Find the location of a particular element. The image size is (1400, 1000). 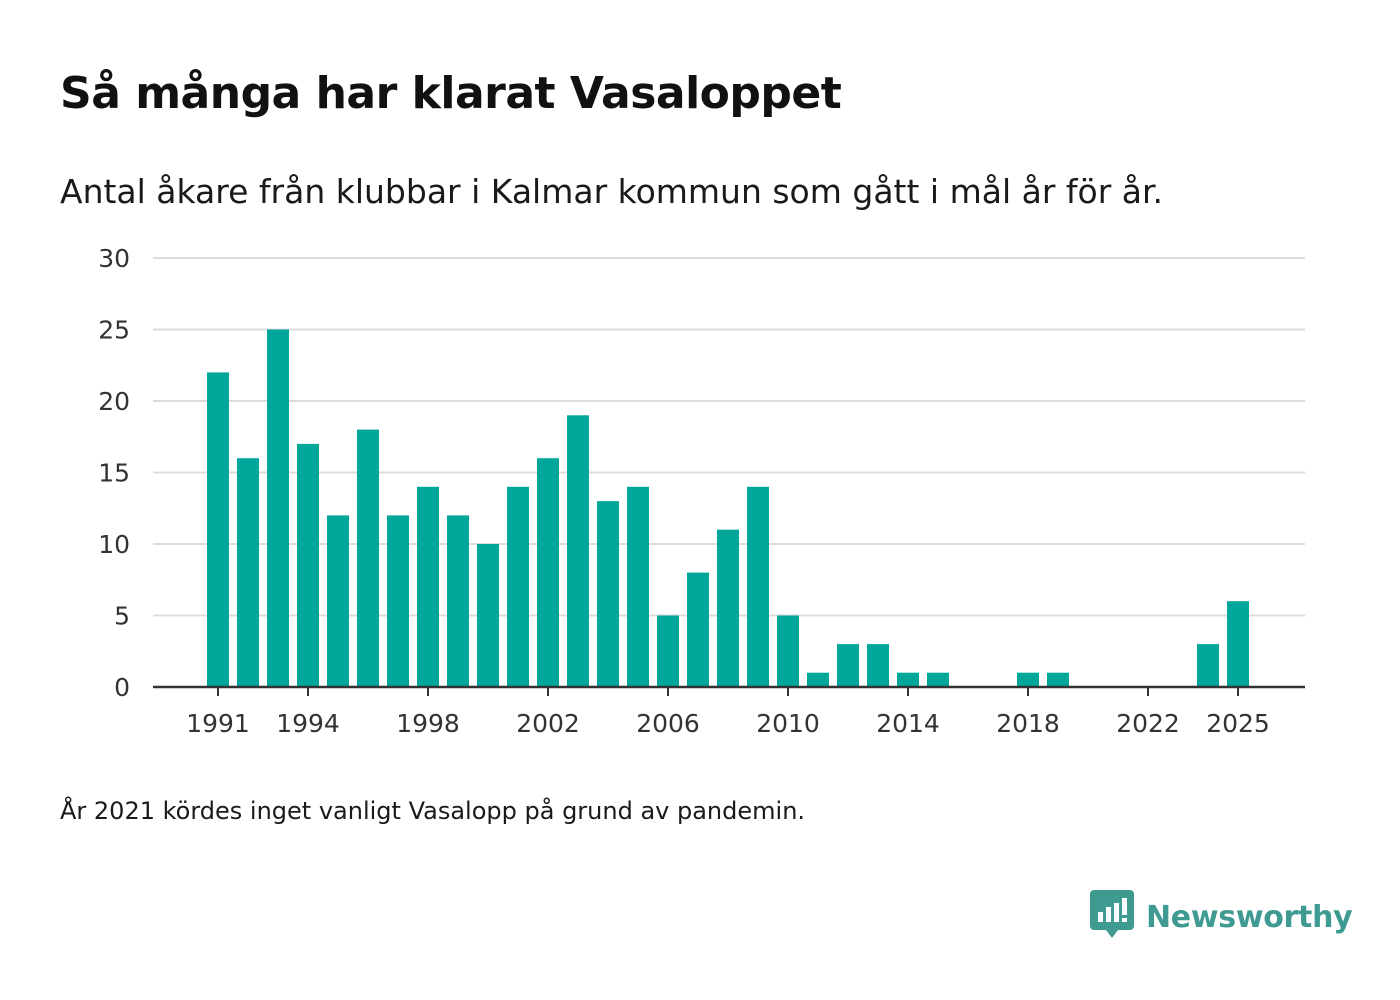

bar-2012 is located at coordinates (848, 665).